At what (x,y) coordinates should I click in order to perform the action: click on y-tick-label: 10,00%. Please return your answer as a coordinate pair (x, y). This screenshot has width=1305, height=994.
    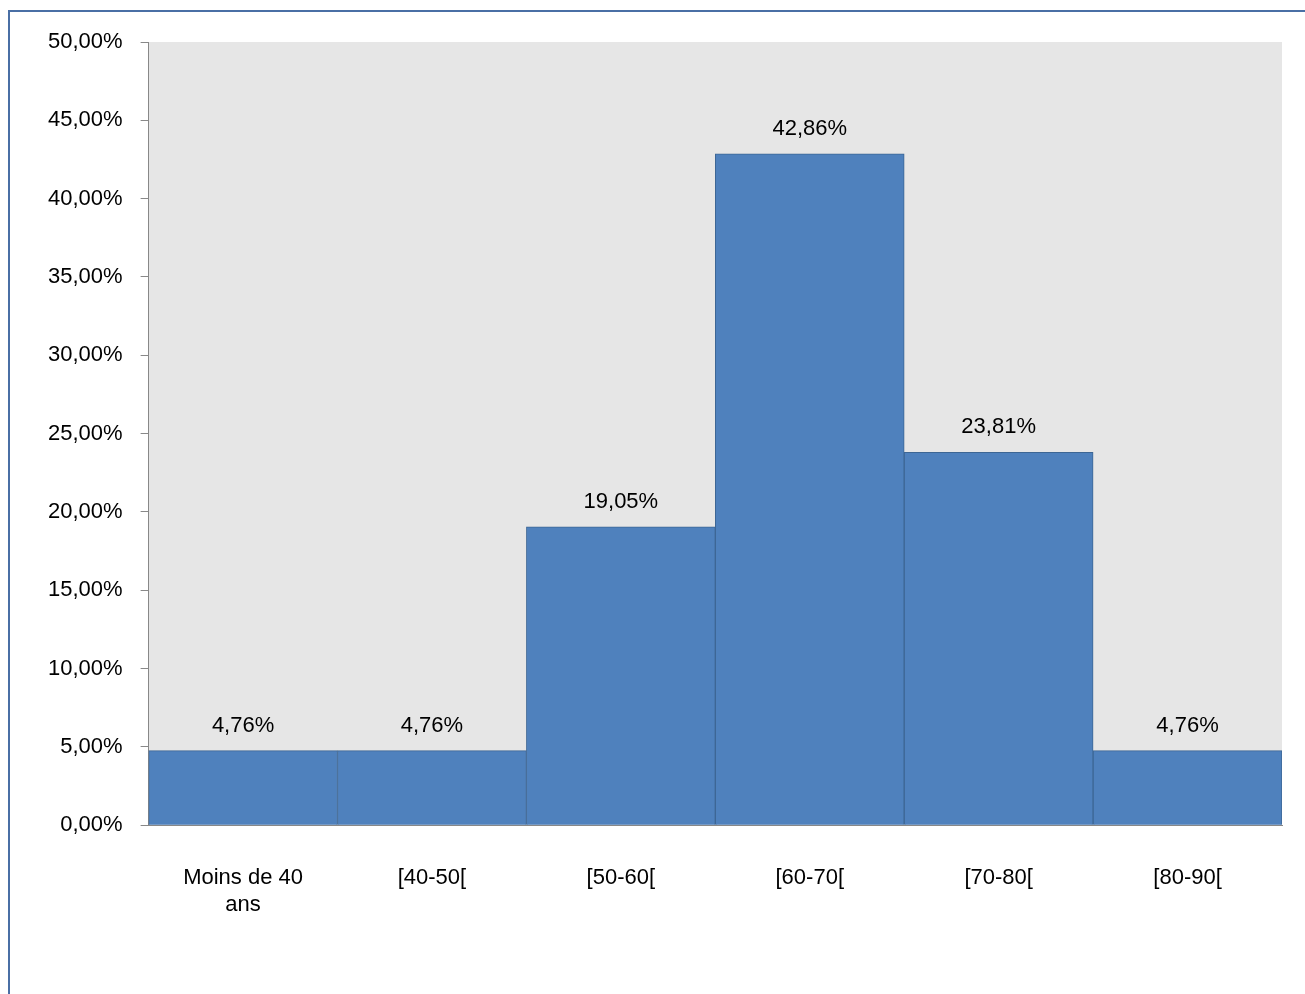
    Looking at the image, I should click on (85, 667).